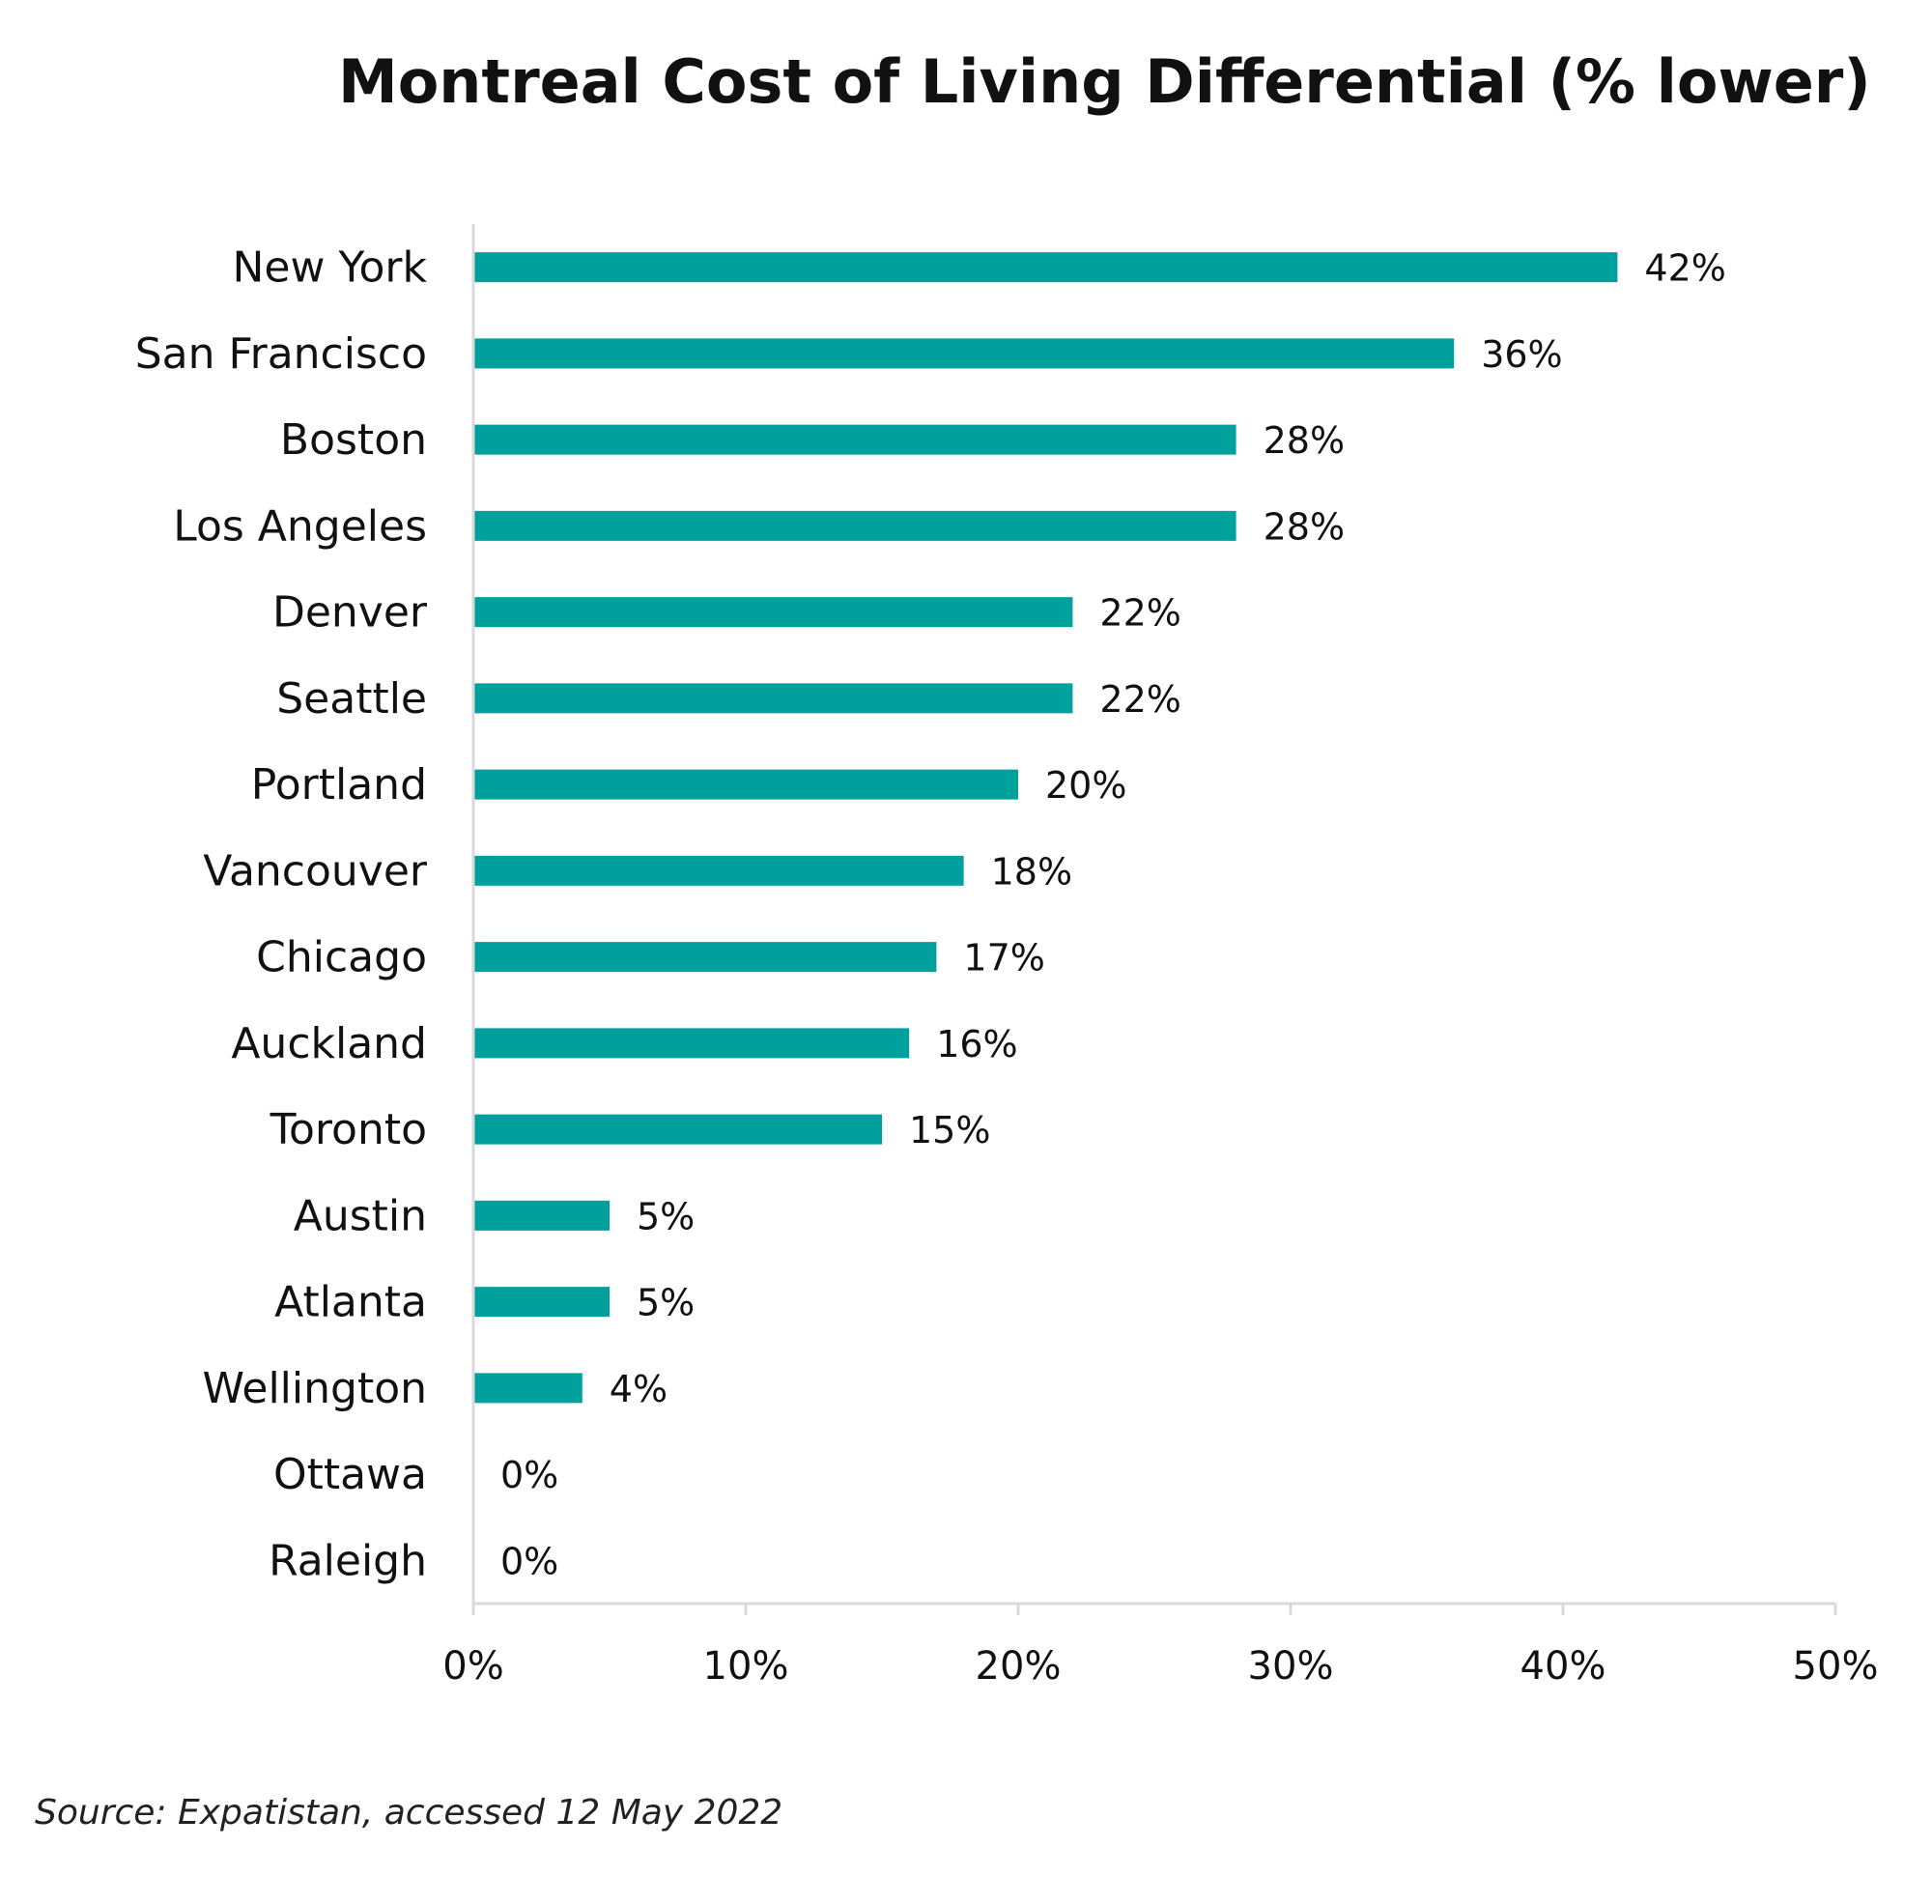 The width and height of the screenshot is (1932, 1904). I want to click on bar-new-york, so click(1045, 267).